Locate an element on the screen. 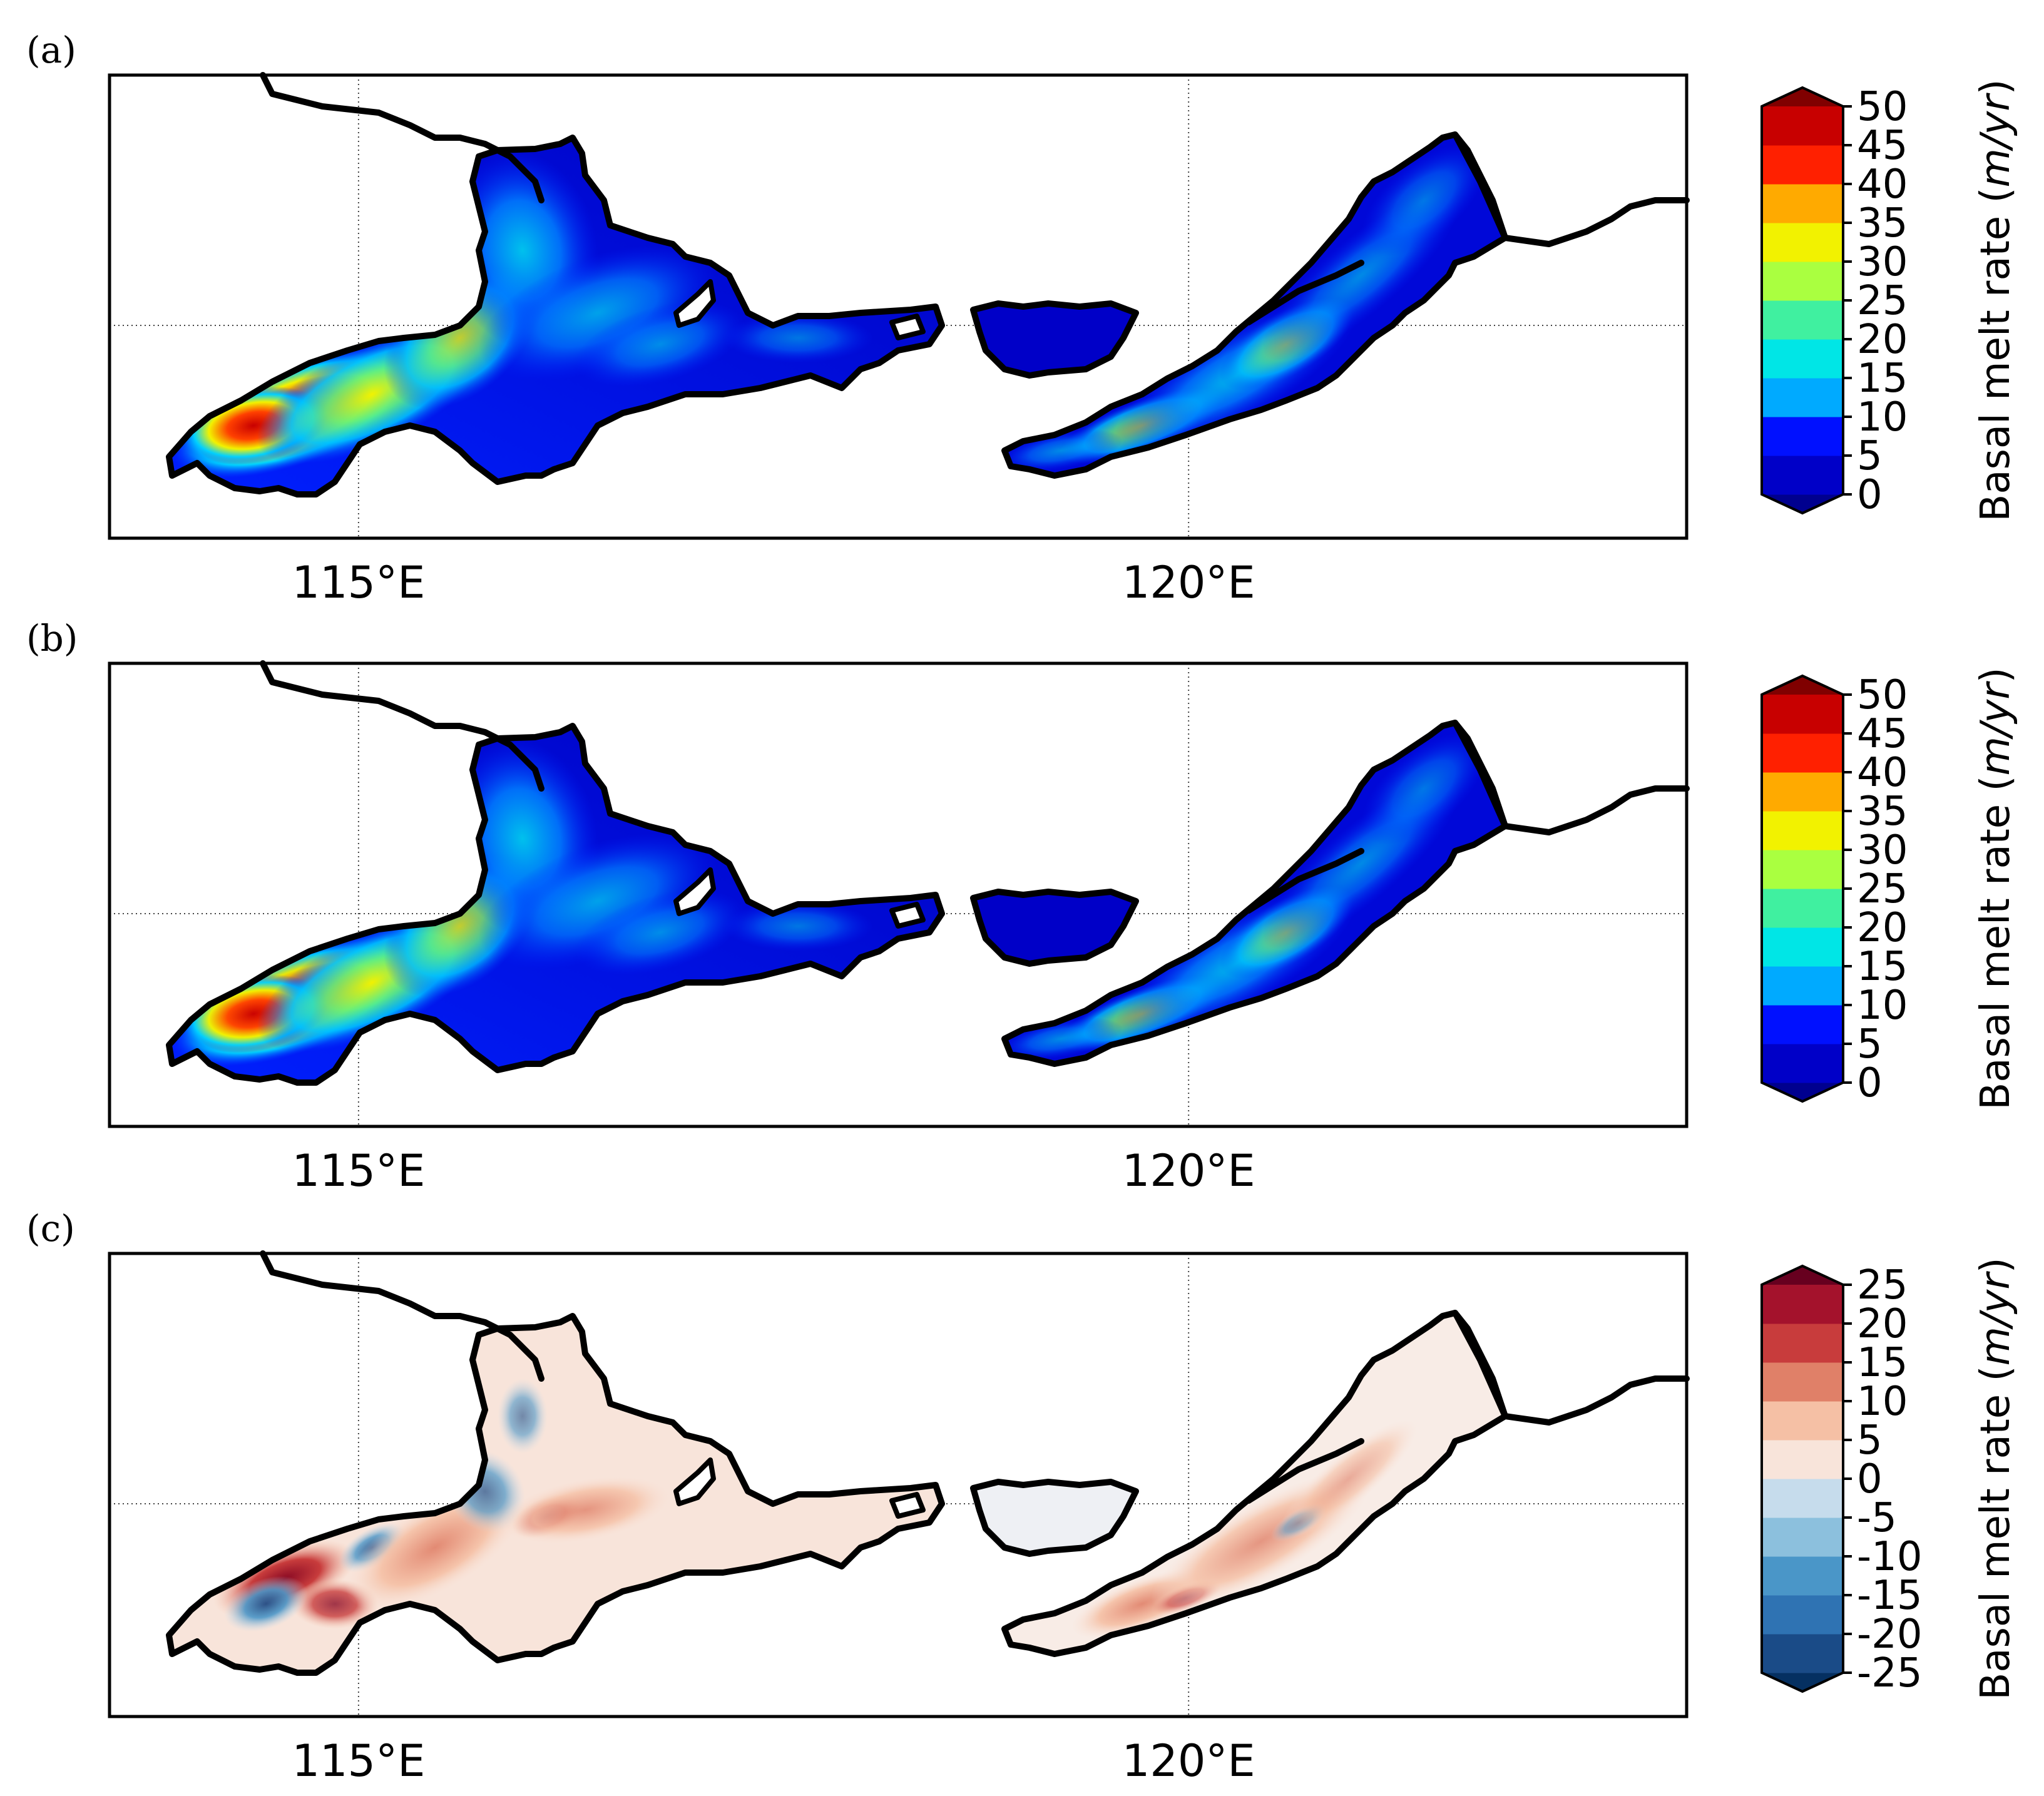  colorbar-tick-label: -15 is located at coordinates (1890, 1596).